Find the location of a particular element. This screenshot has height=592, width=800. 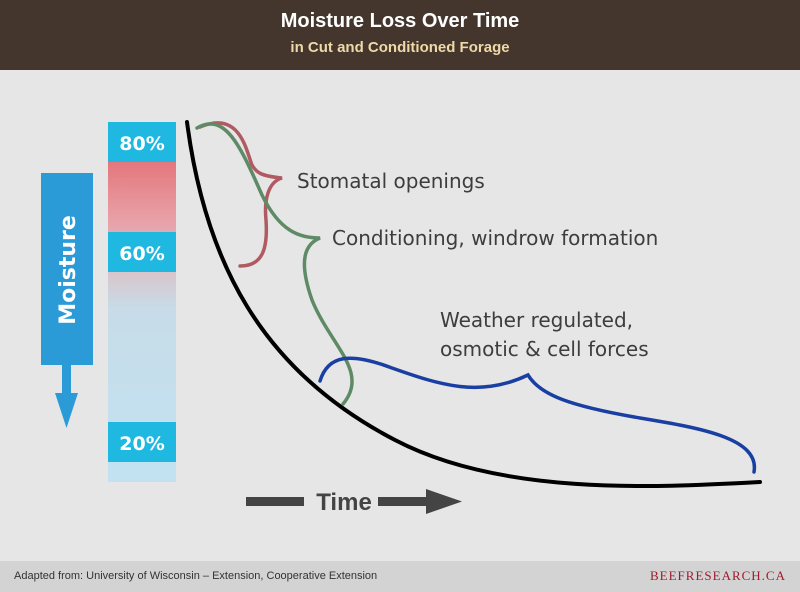

brand-logo-text: BEEFRESEARCH.CA is located at coordinates (718, 575).